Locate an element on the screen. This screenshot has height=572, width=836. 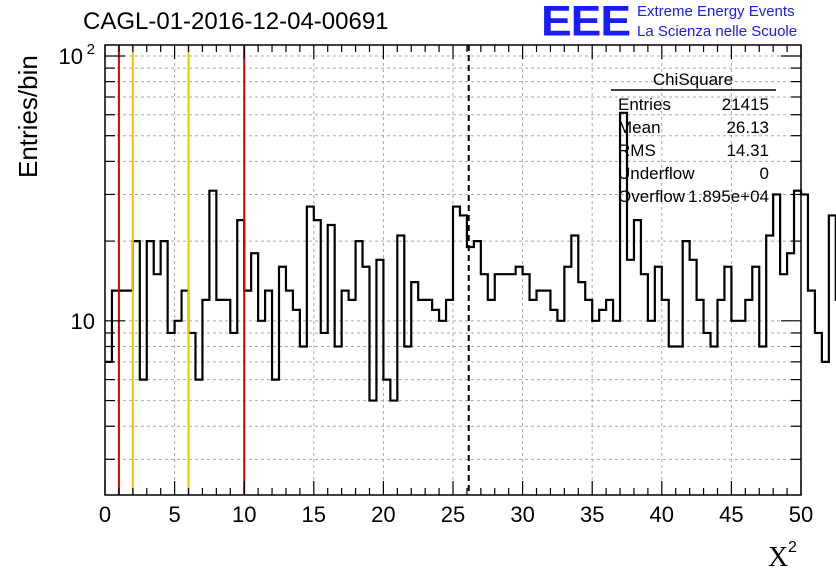
stats-row-value: 1.895e+04 is located at coordinates (728, 196).